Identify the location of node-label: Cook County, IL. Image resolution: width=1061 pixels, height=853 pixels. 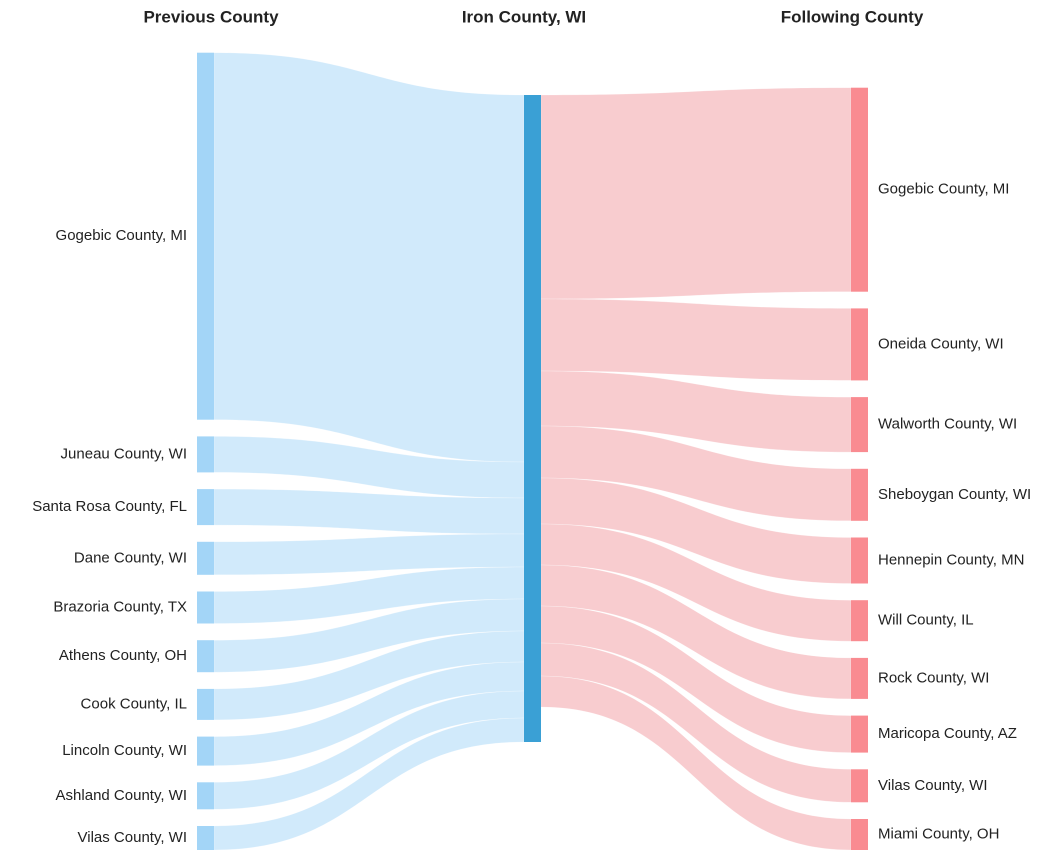
(134, 703).